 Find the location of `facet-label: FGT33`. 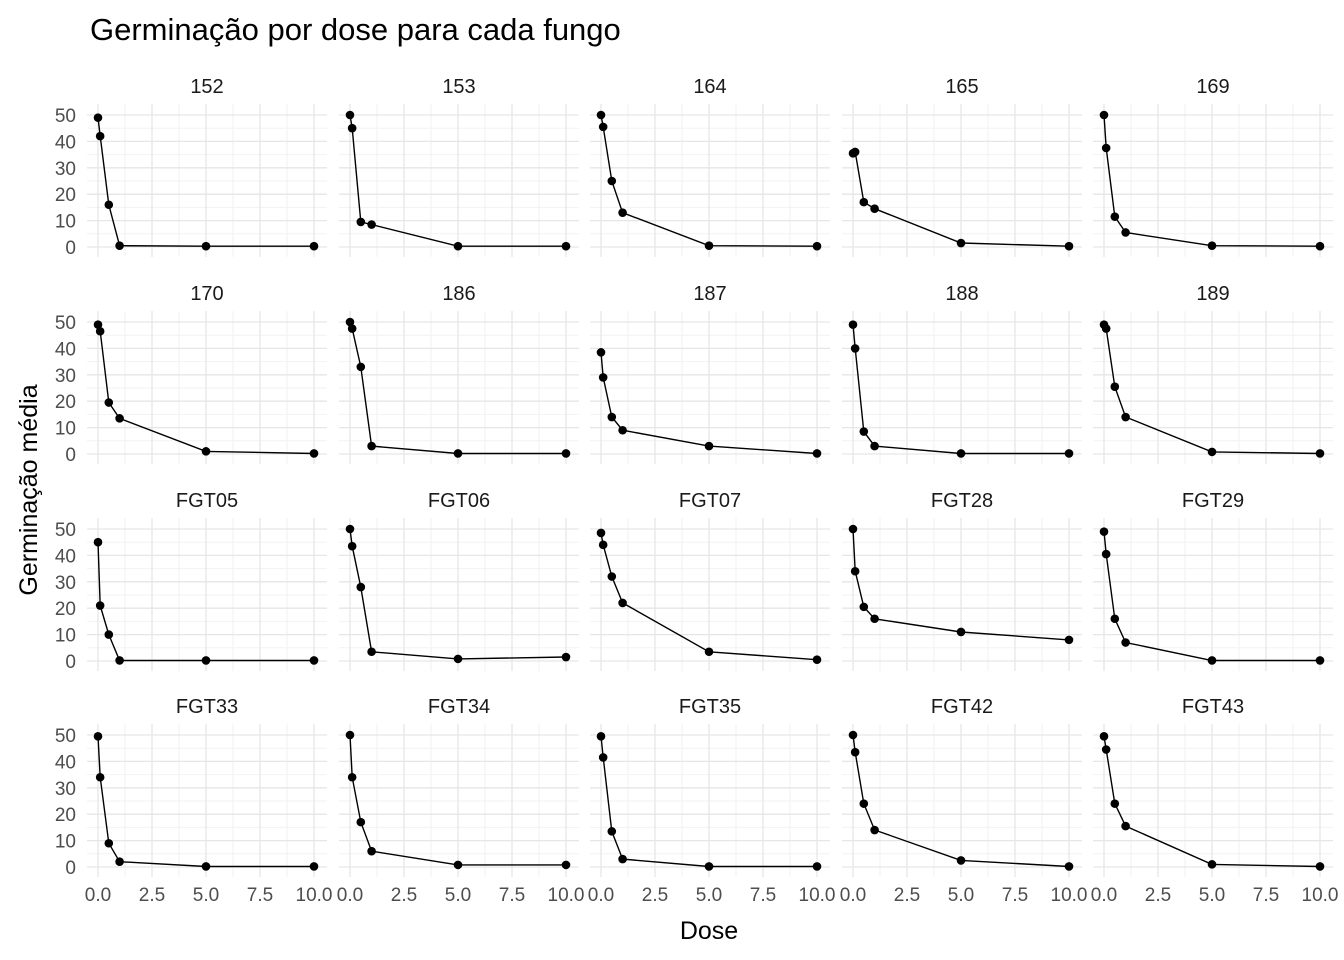

facet-label: FGT33 is located at coordinates (207, 707).